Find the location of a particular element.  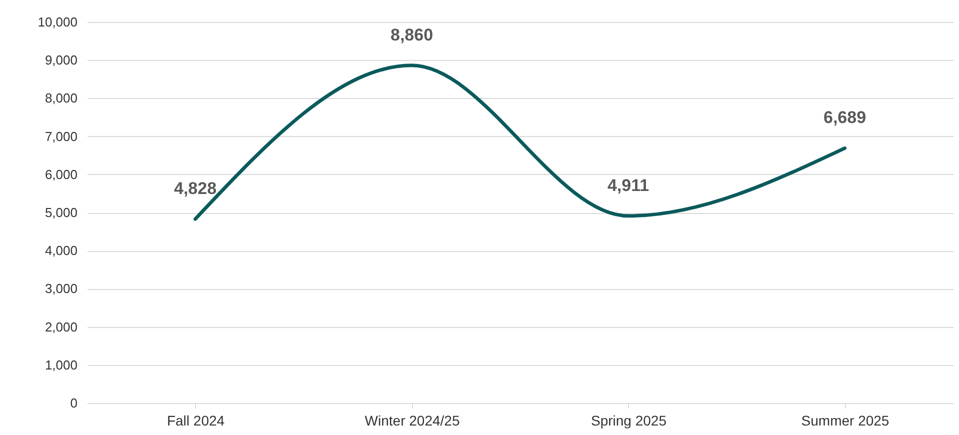

x-tick-label: Winter 2024/25 is located at coordinates (412, 420).